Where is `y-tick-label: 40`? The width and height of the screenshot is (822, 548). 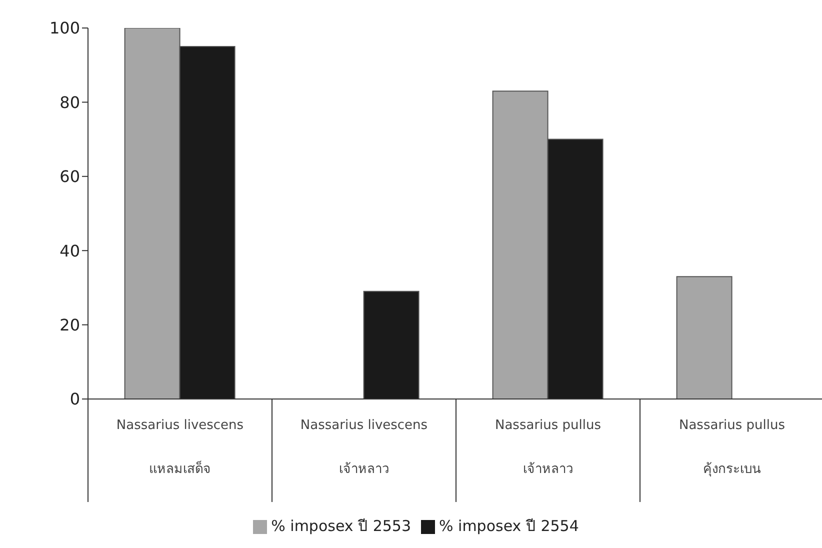 y-tick-label: 40 is located at coordinates (70, 250).